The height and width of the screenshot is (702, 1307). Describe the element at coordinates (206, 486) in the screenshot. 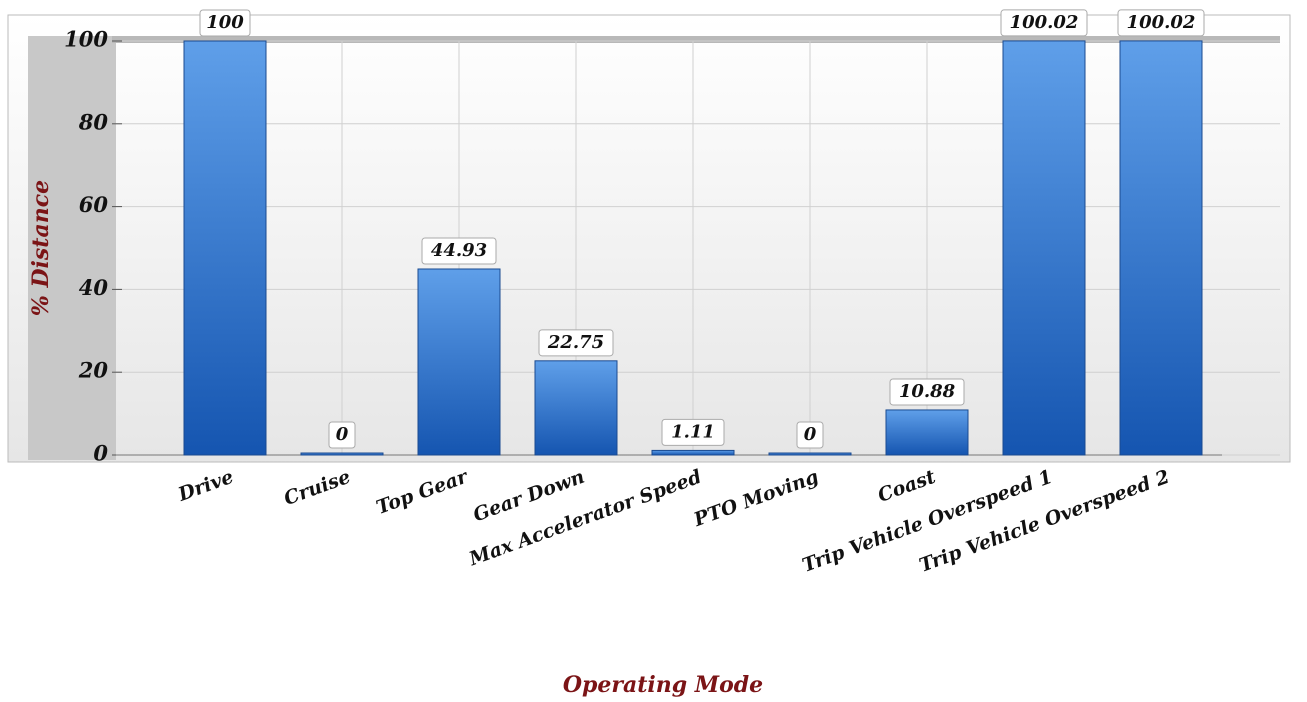

I see `x-tick-label: Drive` at that location.